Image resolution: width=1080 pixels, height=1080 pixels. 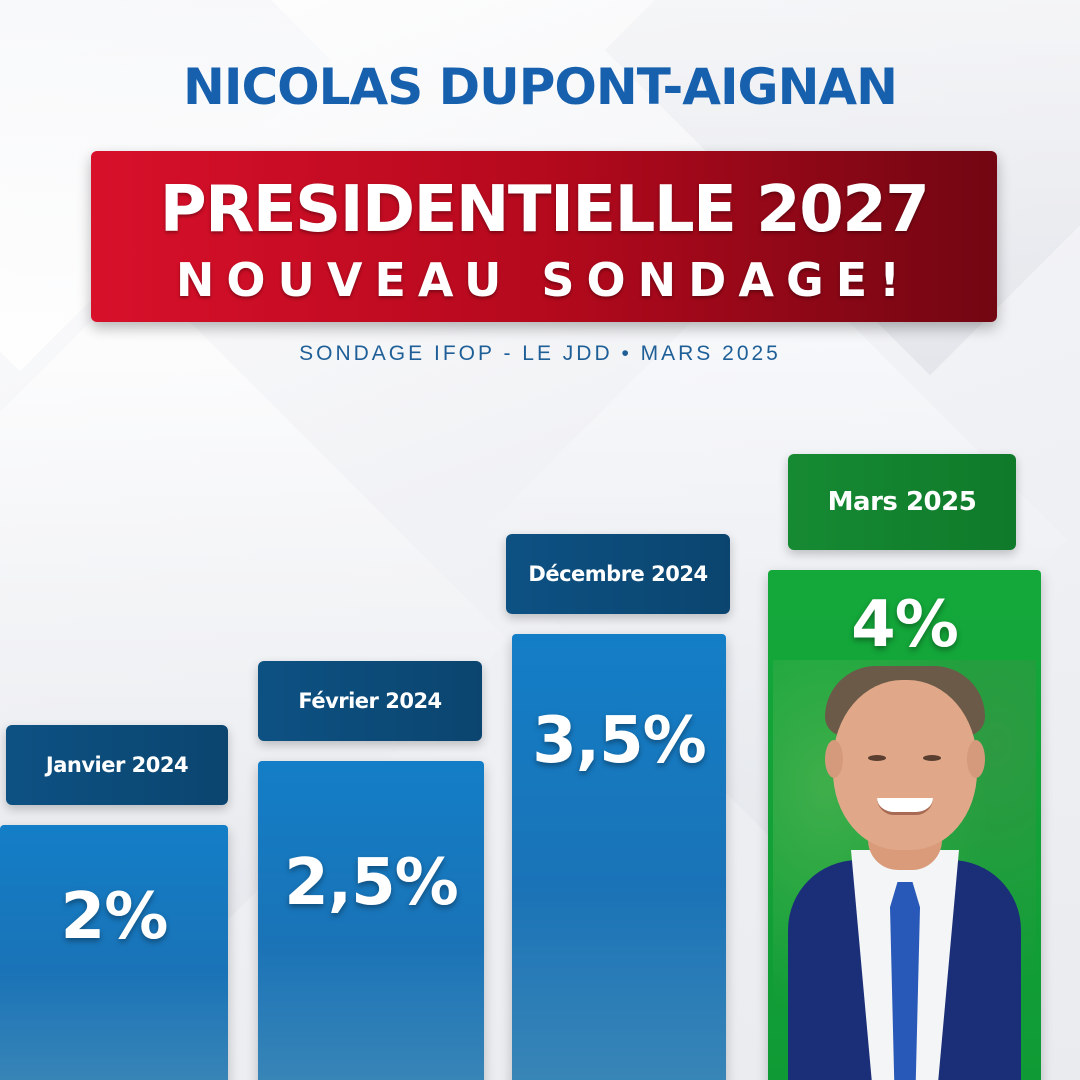 What do you see at coordinates (905, 806) in the screenshot?
I see `portrait-smile` at bounding box center [905, 806].